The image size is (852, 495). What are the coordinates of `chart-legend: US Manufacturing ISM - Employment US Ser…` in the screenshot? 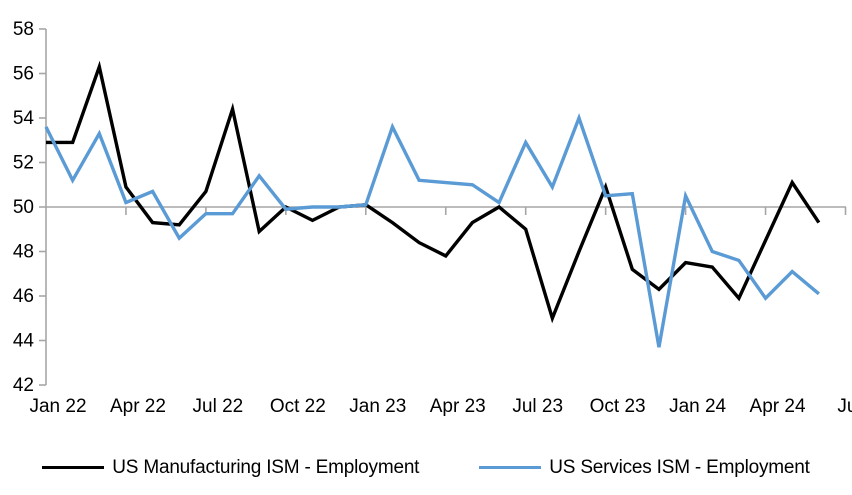 It's located at (426, 467).